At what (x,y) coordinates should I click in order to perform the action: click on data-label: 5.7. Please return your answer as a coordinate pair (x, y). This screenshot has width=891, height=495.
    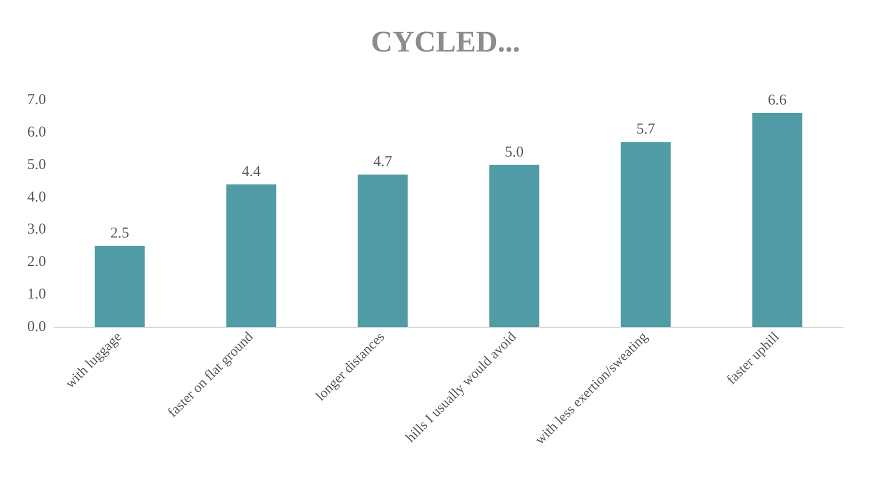
    Looking at the image, I should click on (646, 130).